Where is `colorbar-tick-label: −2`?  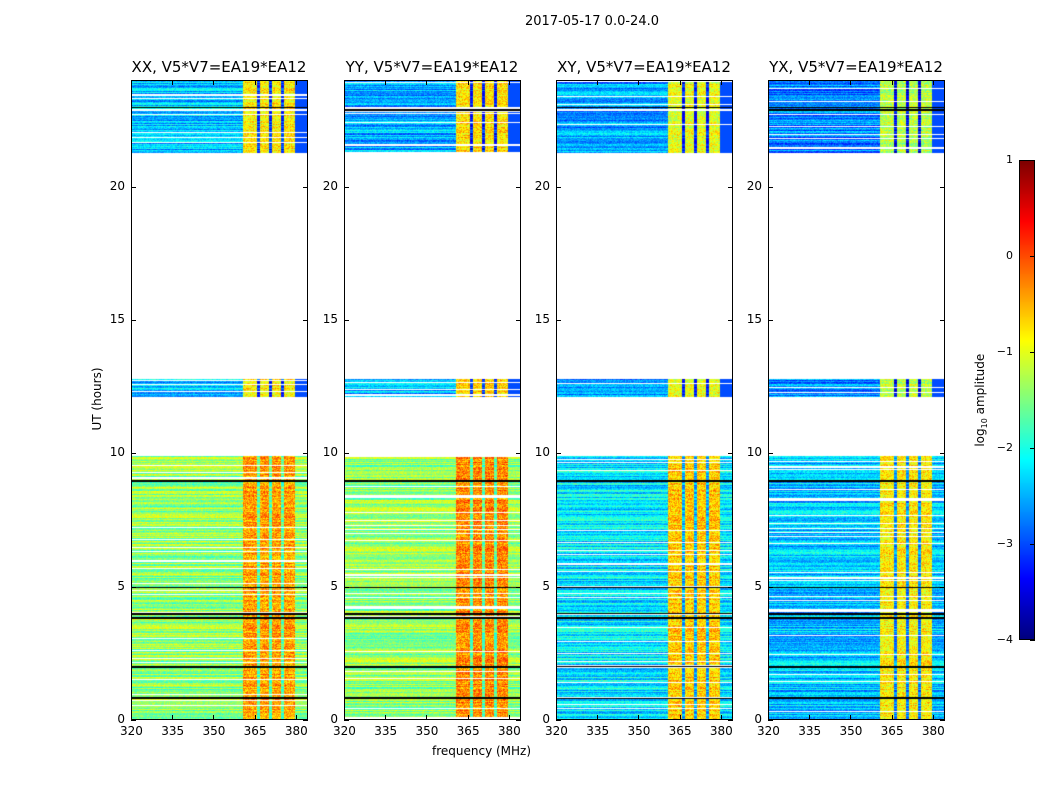
colorbar-tick-label: −2 is located at coordinates (1004, 447).